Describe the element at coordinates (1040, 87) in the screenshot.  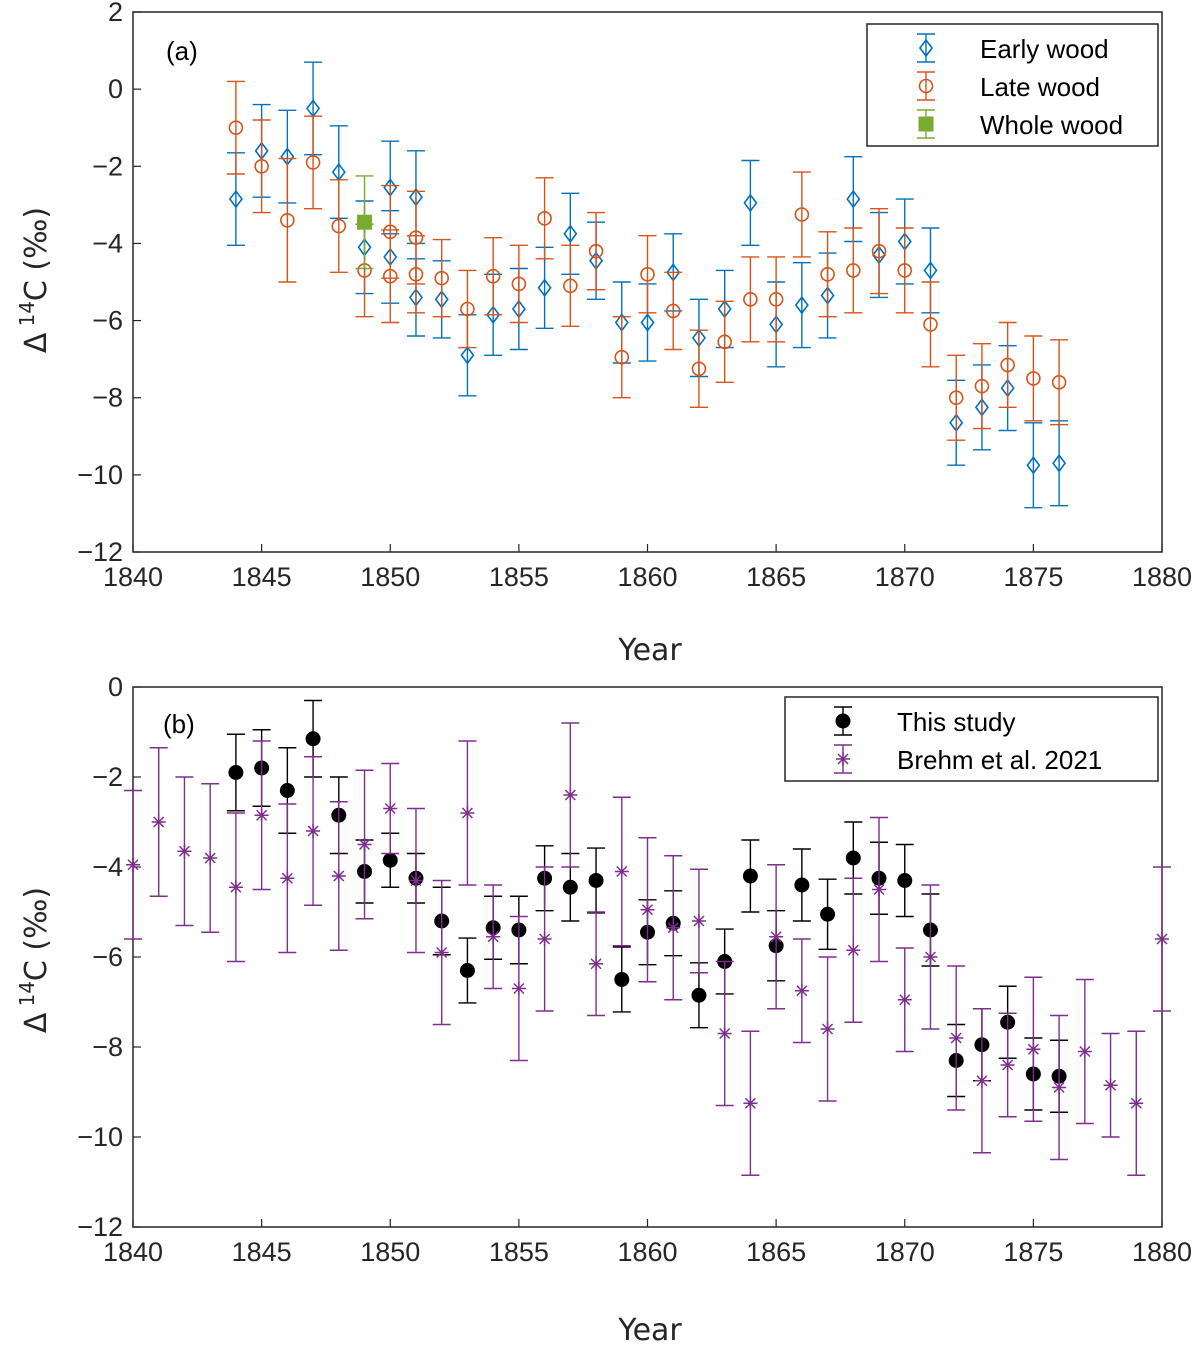
I see `legend-late-wood-label: Late wood` at that location.